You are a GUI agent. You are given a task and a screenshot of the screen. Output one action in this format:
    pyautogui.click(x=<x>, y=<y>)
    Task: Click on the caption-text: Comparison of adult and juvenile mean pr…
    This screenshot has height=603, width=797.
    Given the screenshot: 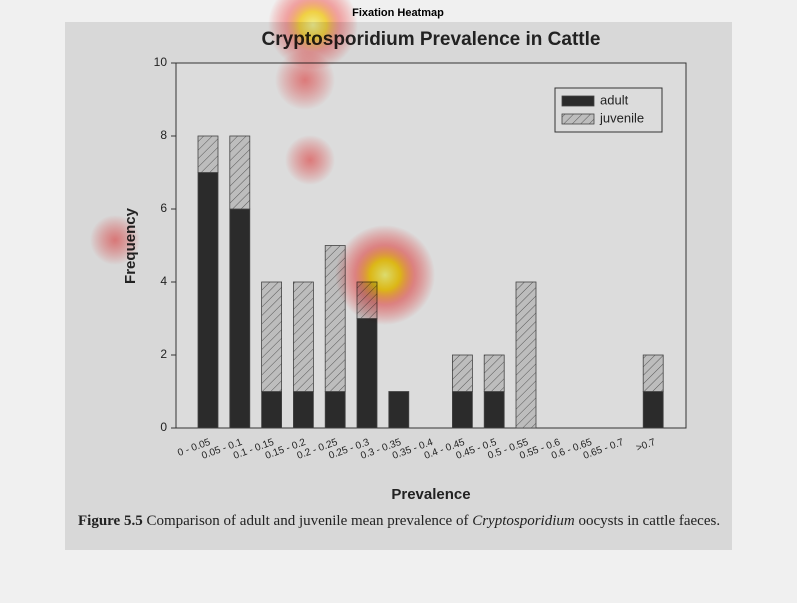 What is the action you would take?
    pyautogui.click(x=307, y=521)
    